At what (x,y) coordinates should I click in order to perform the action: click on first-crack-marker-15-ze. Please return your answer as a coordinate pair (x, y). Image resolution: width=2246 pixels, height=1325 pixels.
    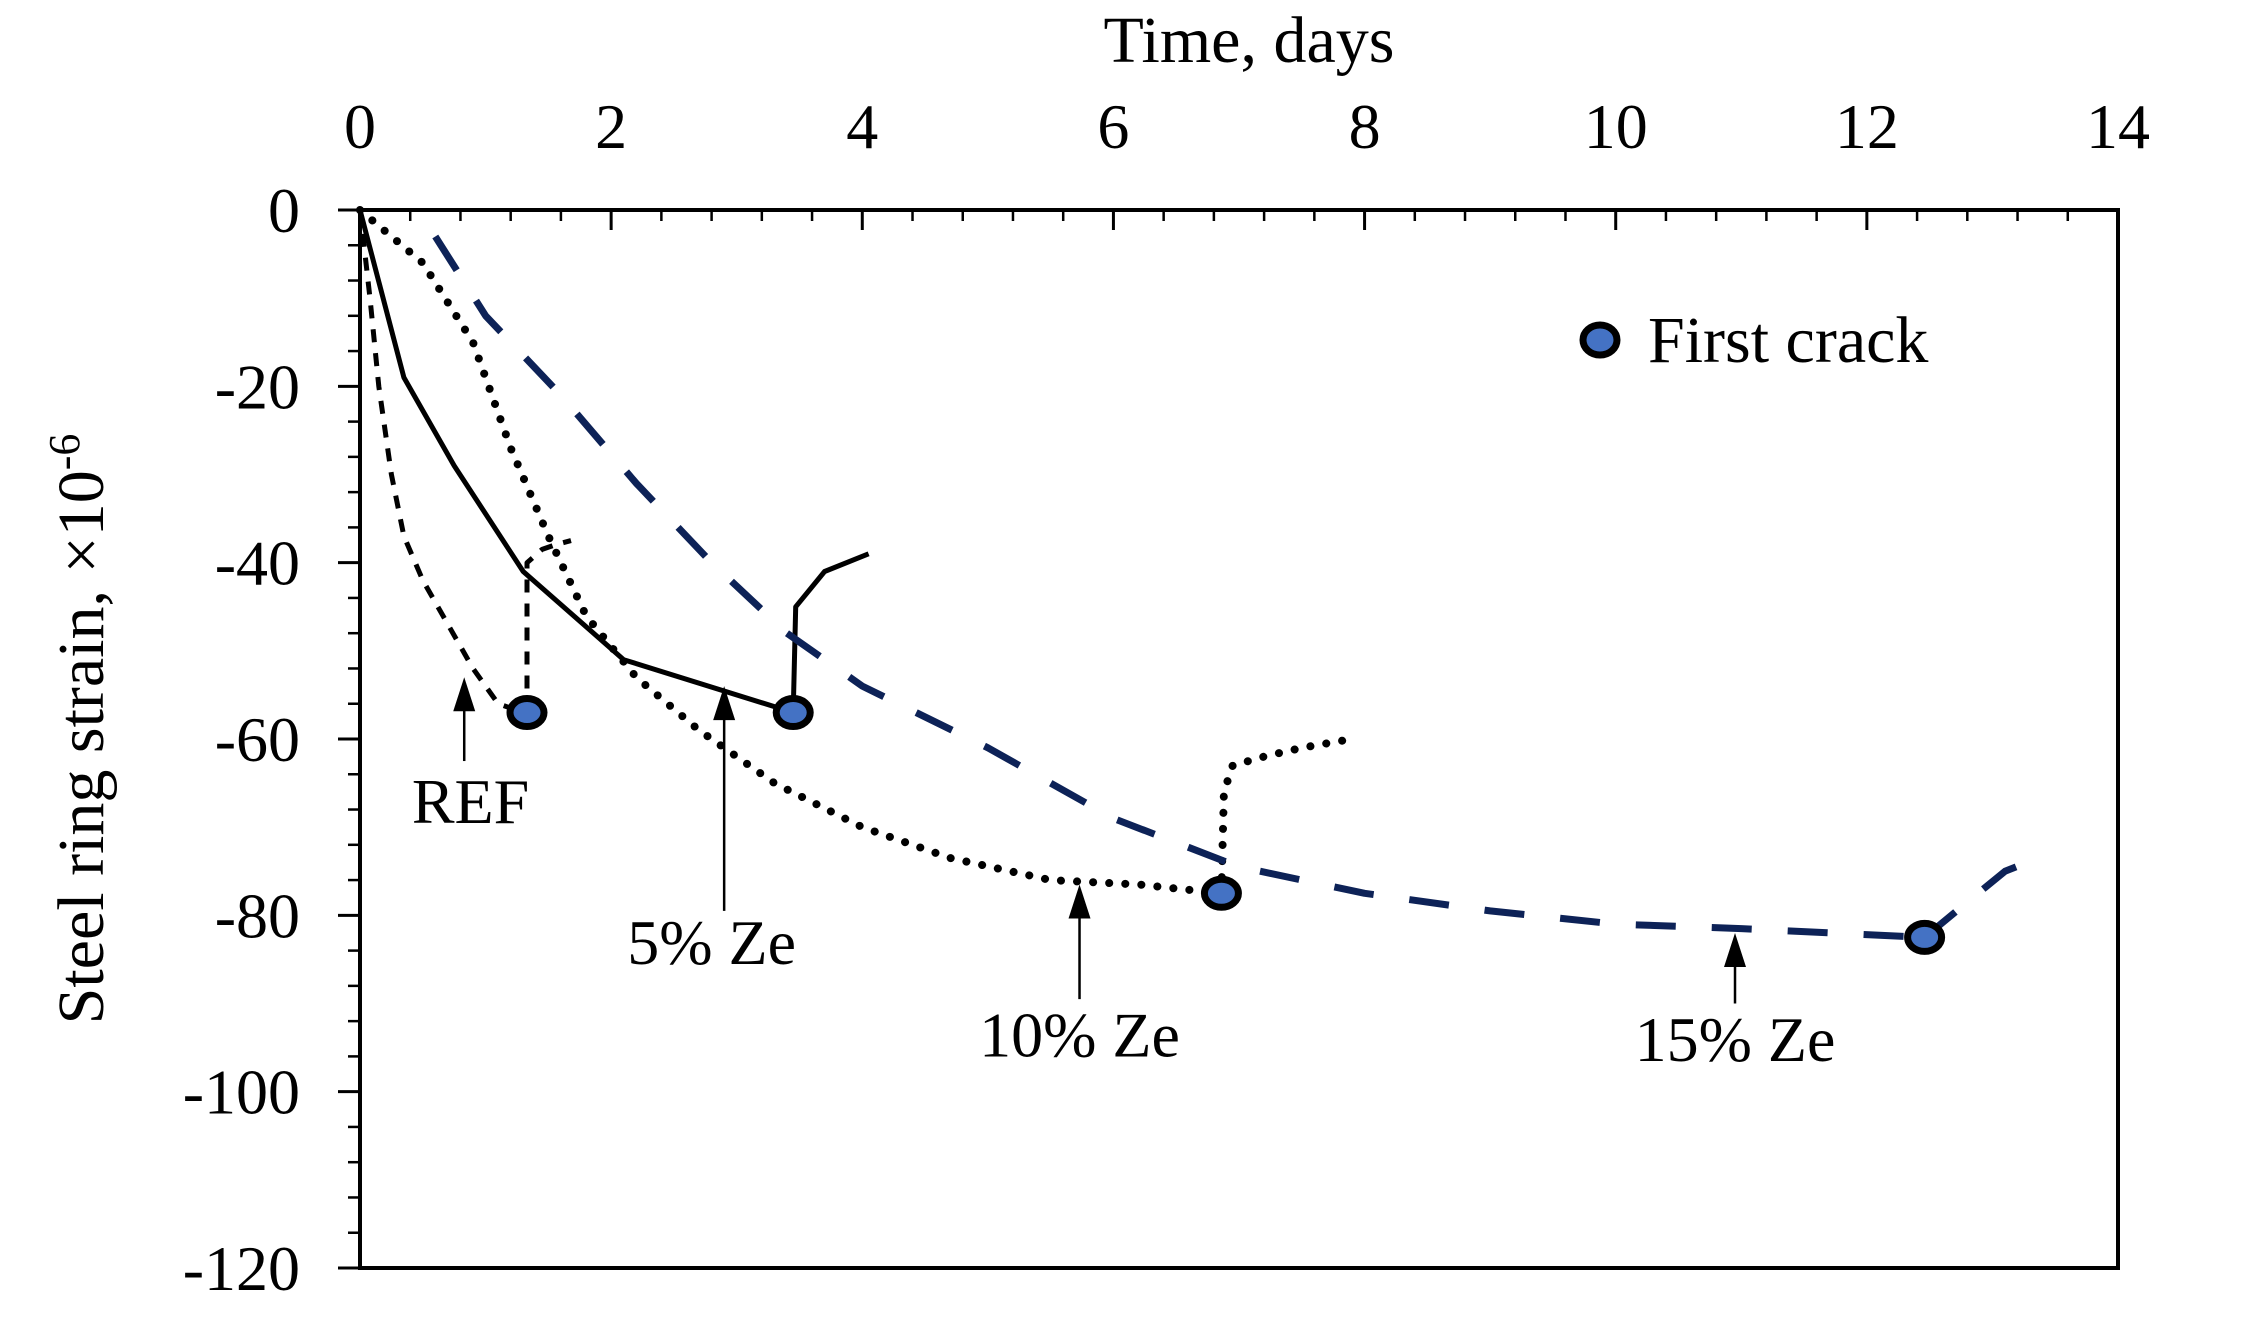
    Looking at the image, I should click on (1925, 937).